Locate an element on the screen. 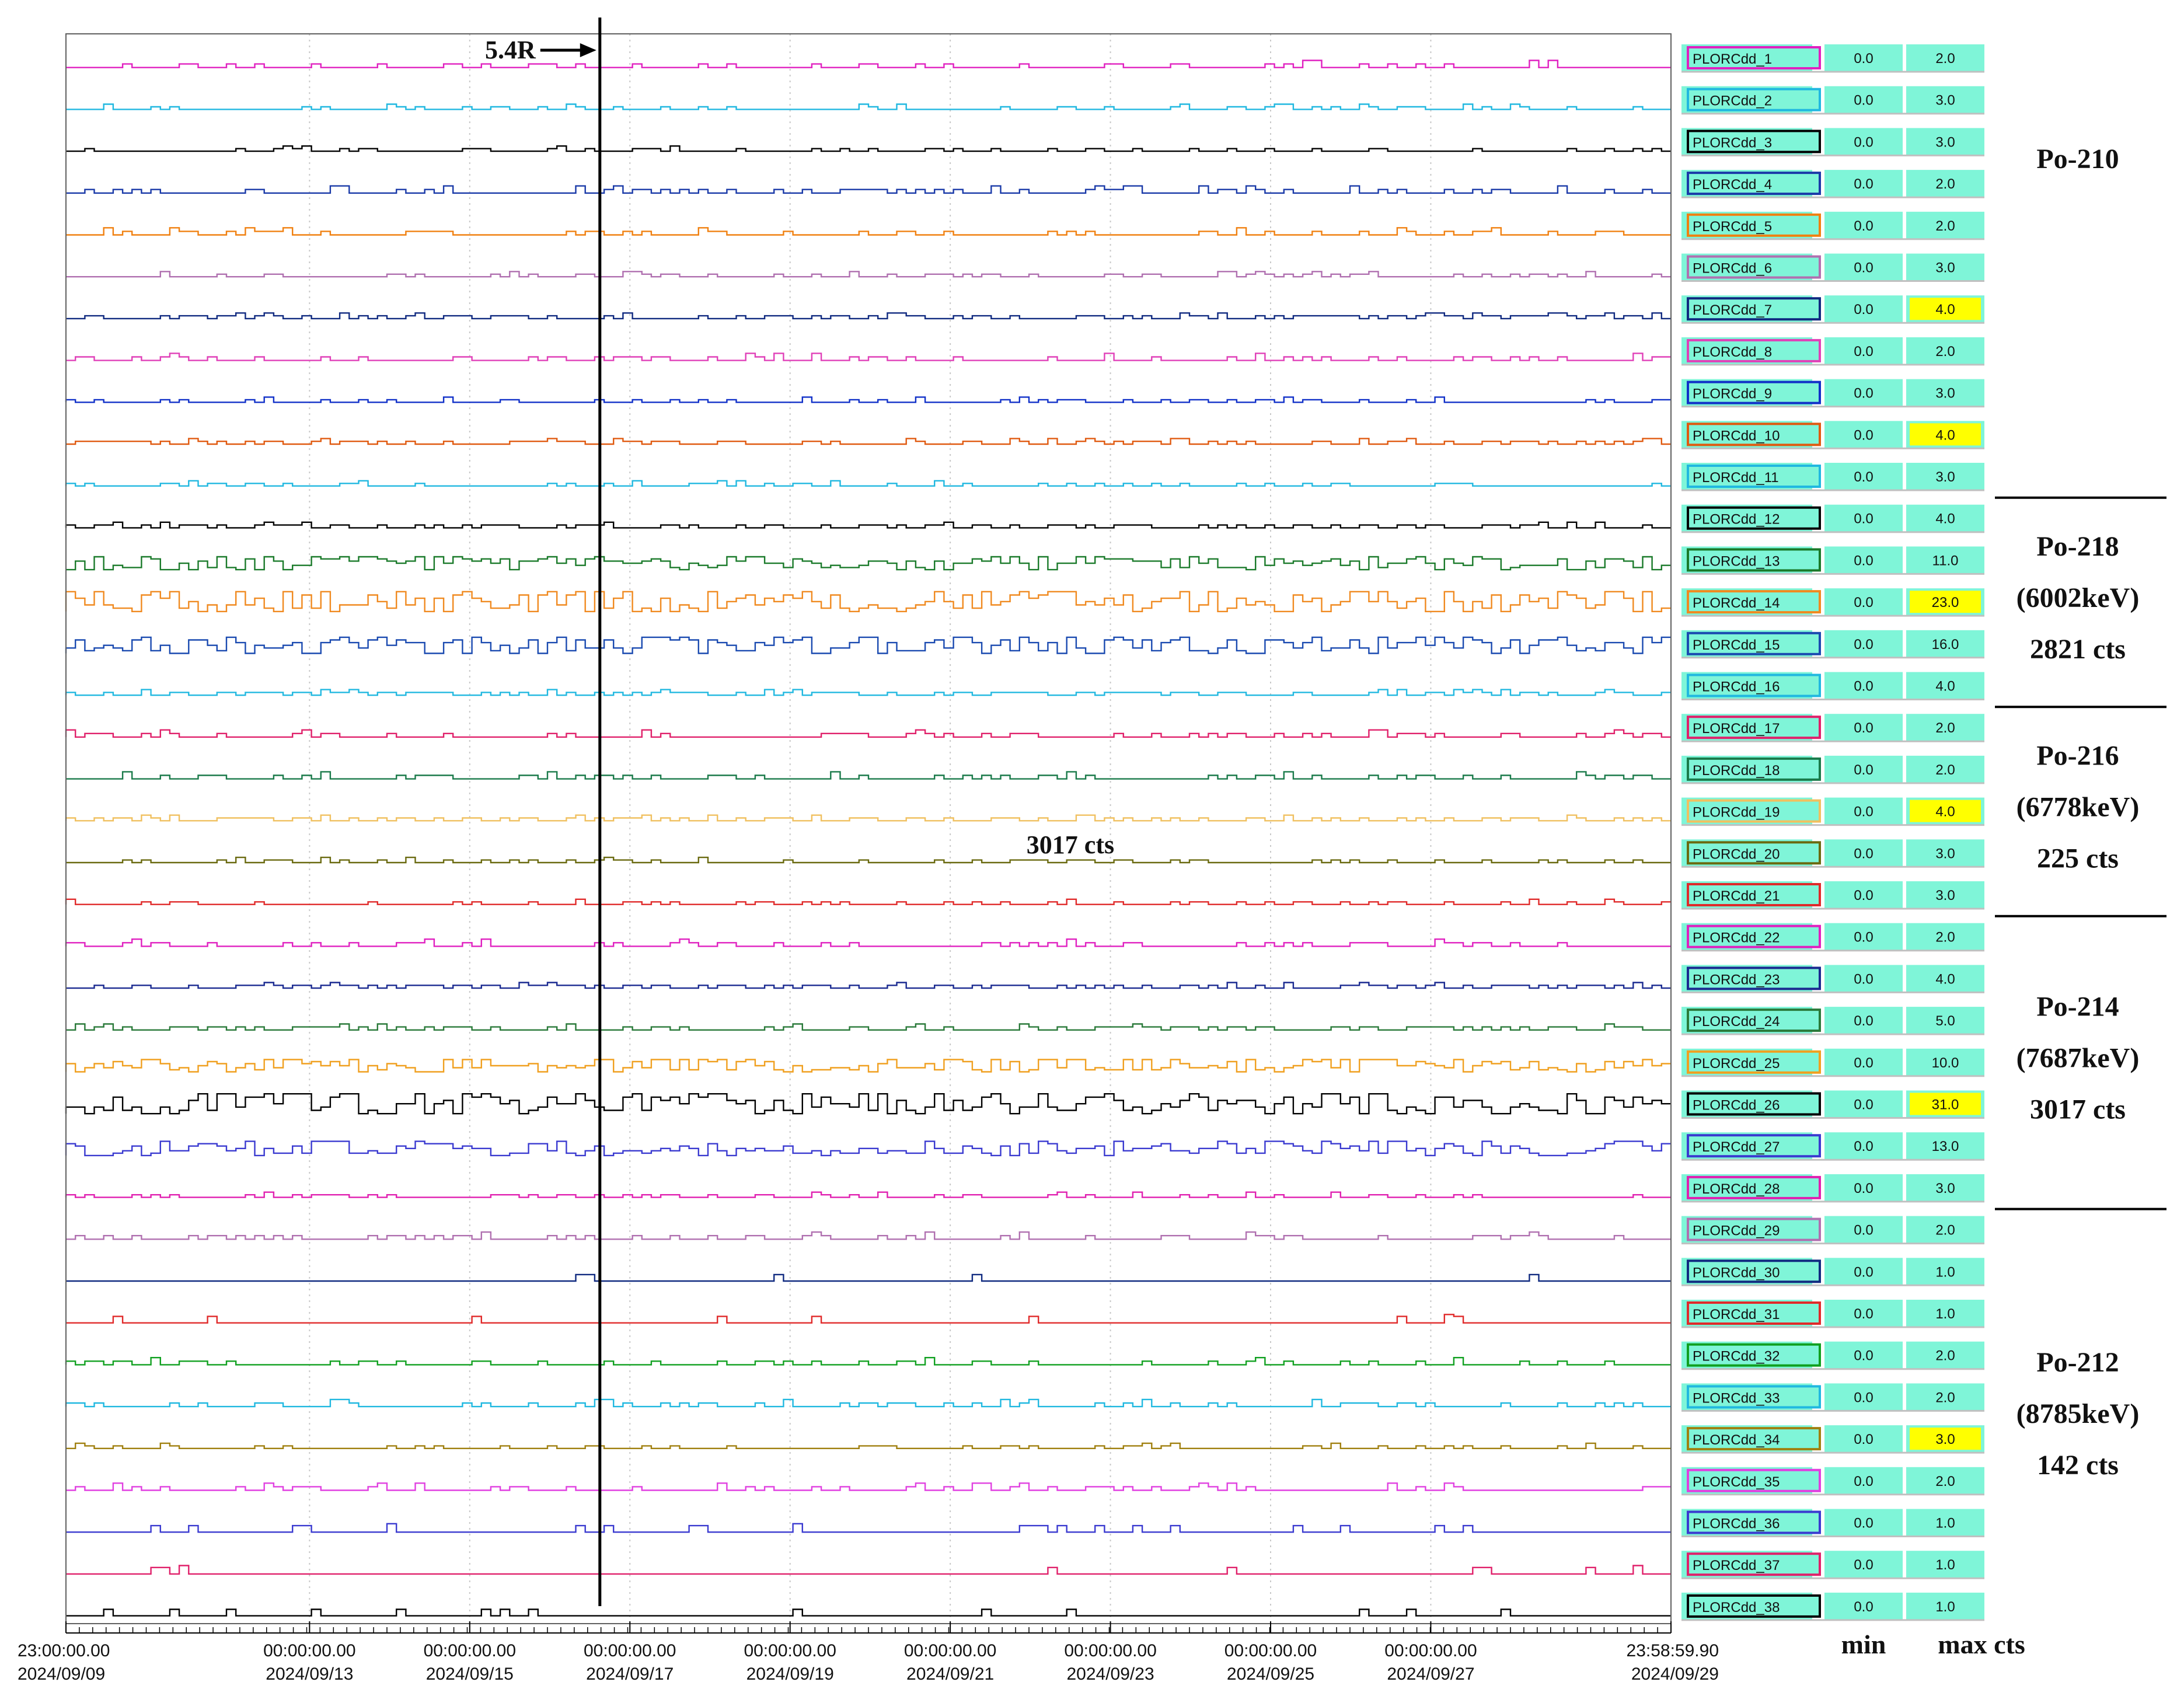  annotation-po214-line: (7687keV) is located at coordinates (2078, 1058).